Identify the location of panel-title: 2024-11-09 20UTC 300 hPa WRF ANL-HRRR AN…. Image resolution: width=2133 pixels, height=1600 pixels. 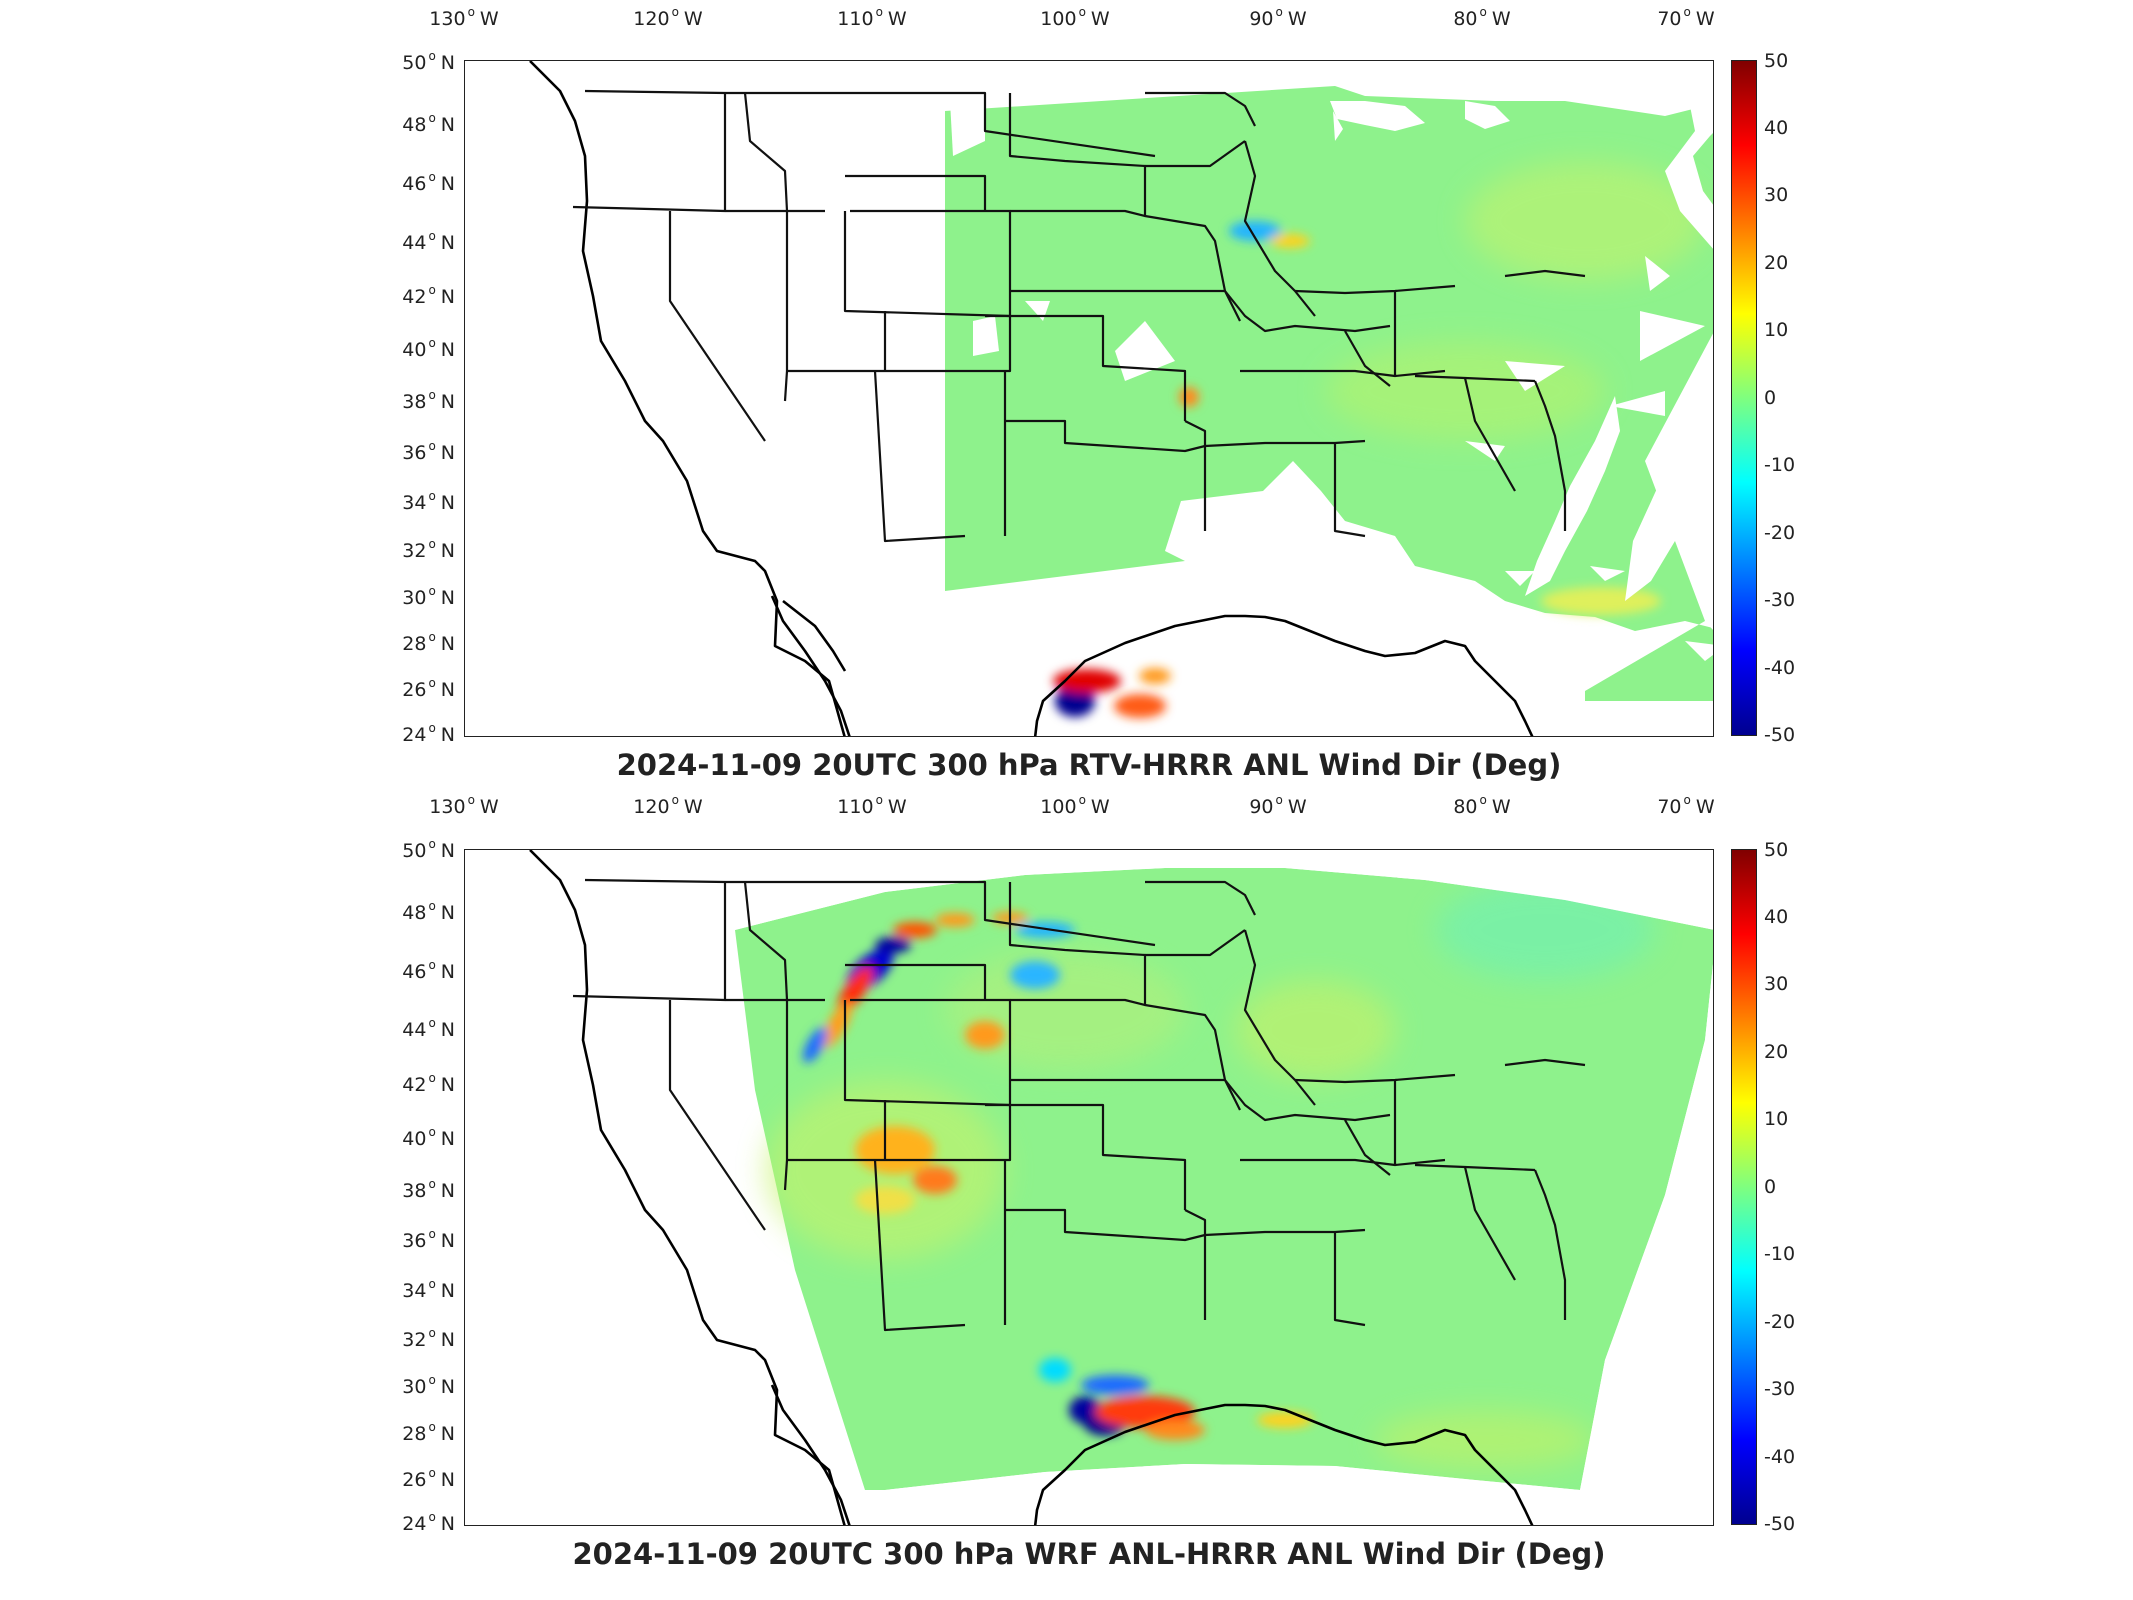
(1089, 1554).